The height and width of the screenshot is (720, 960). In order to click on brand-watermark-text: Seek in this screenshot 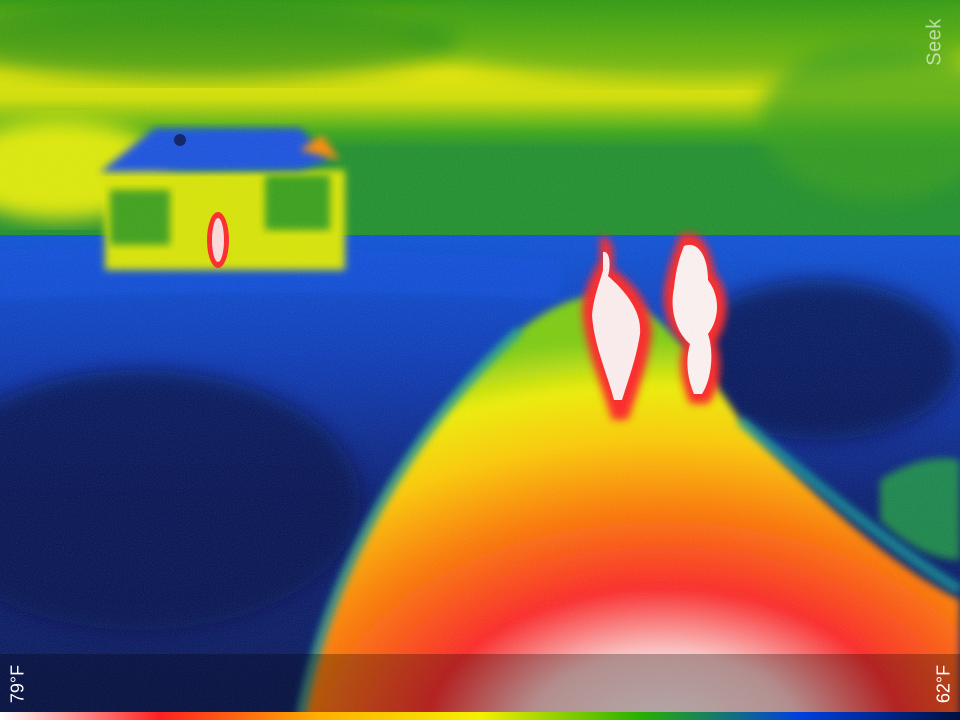, I will do `click(934, 42)`.